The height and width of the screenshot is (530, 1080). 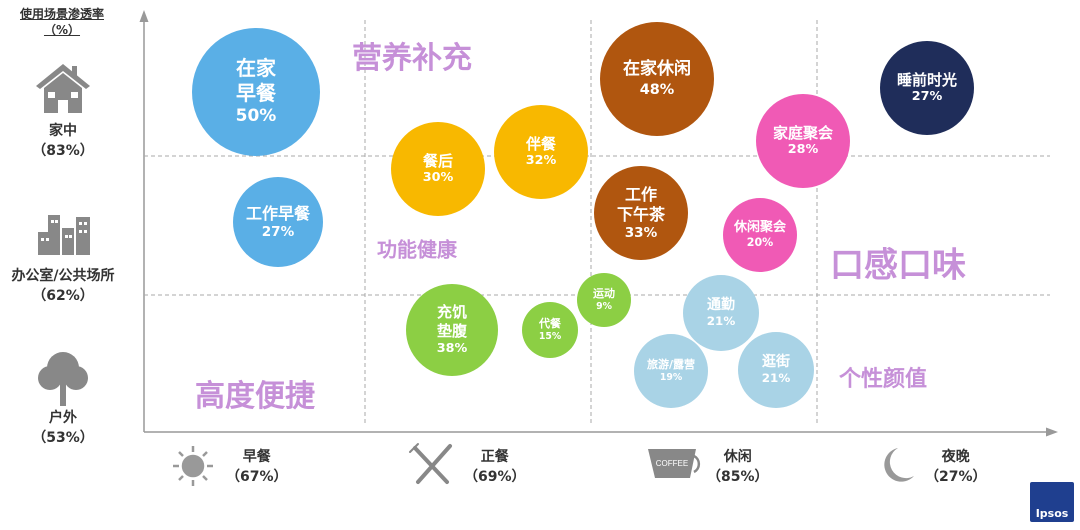 What do you see at coordinates (62, 30) in the screenshot?
I see `y-unit-text: （%）` at bounding box center [62, 30].